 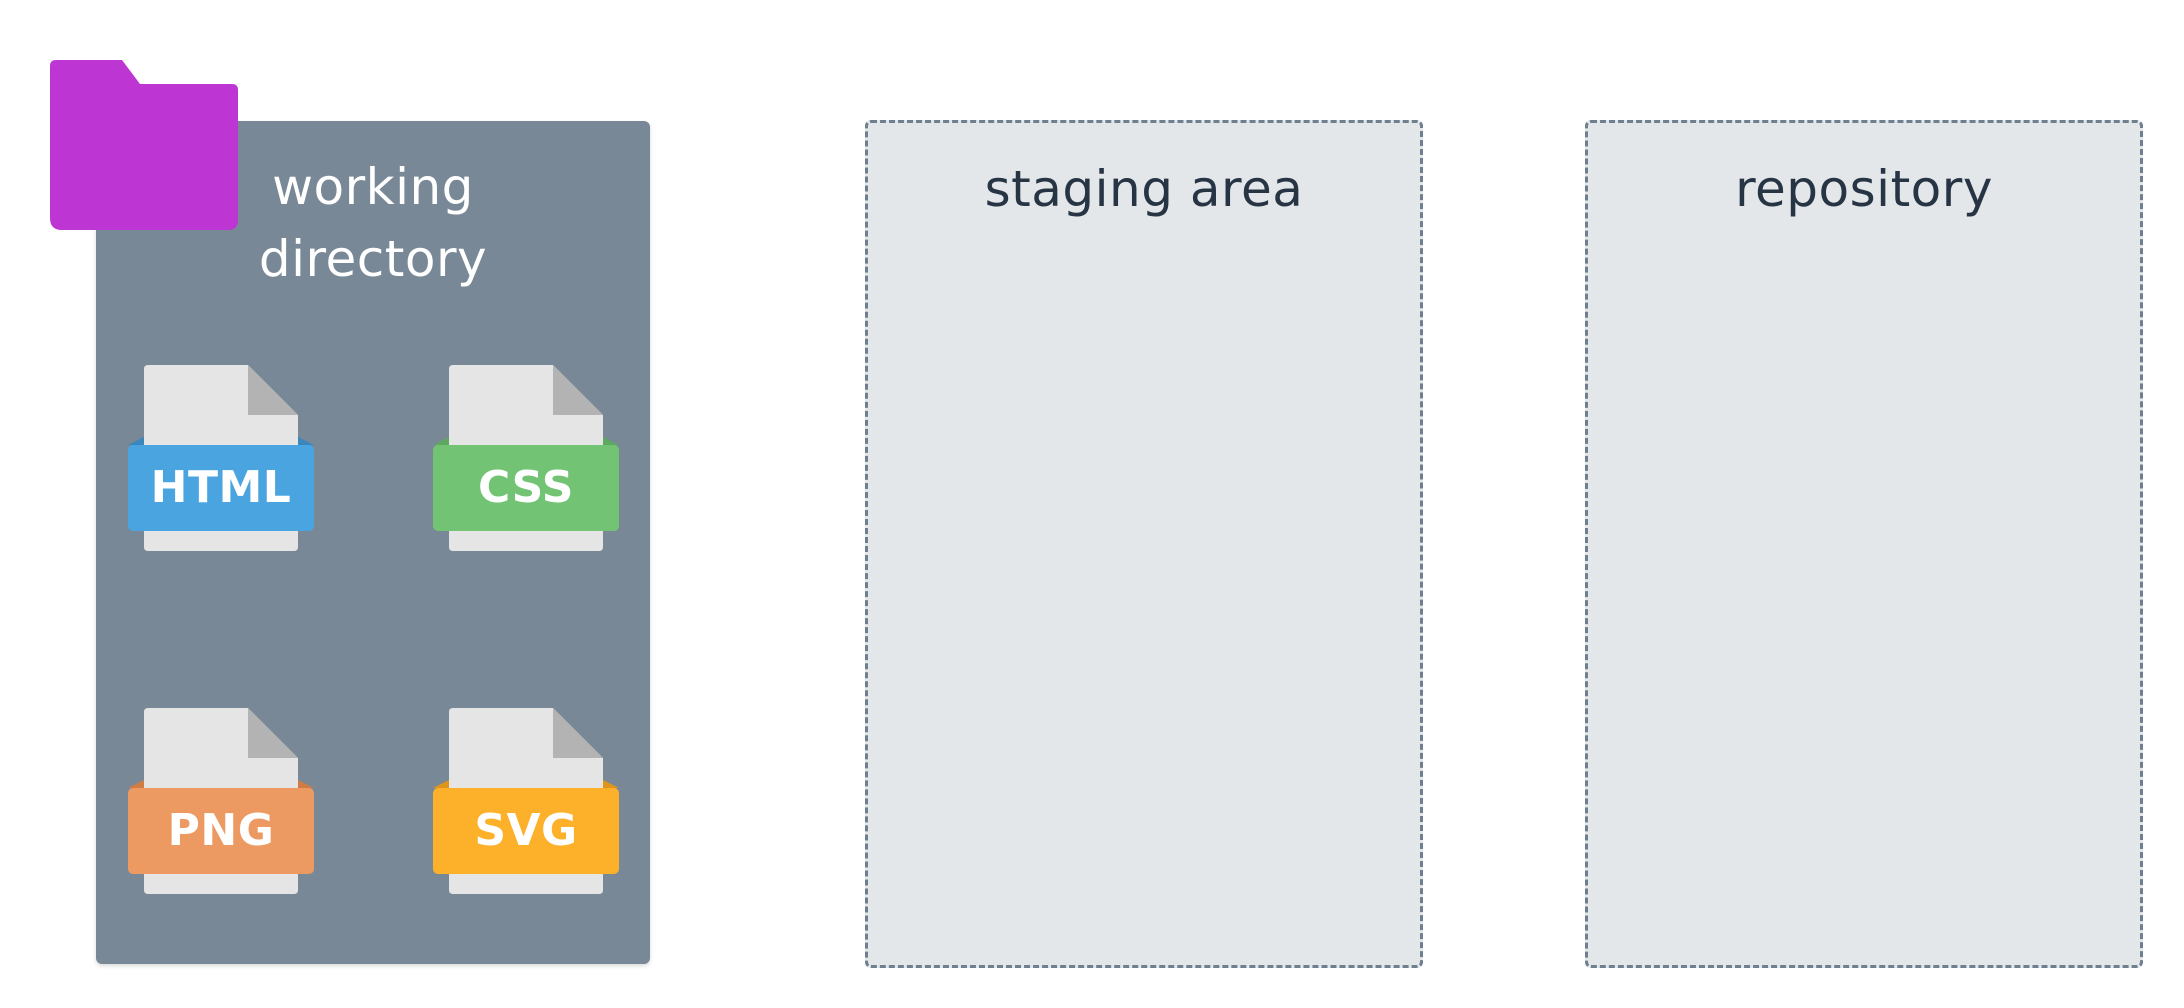 I want to click on repository-label: repository, so click(x=1864, y=189).